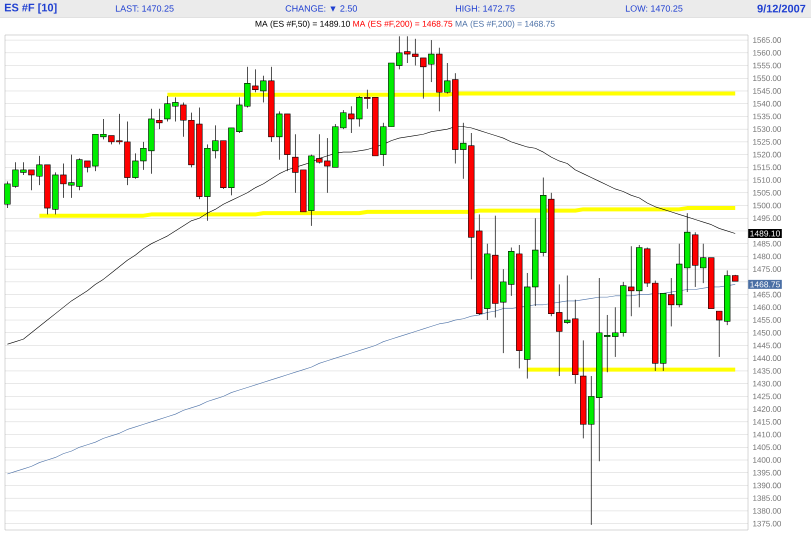  What do you see at coordinates (485, 8) in the screenshot?
I see `text: HIGH: 1472.75` at bounding box center [485, 8].